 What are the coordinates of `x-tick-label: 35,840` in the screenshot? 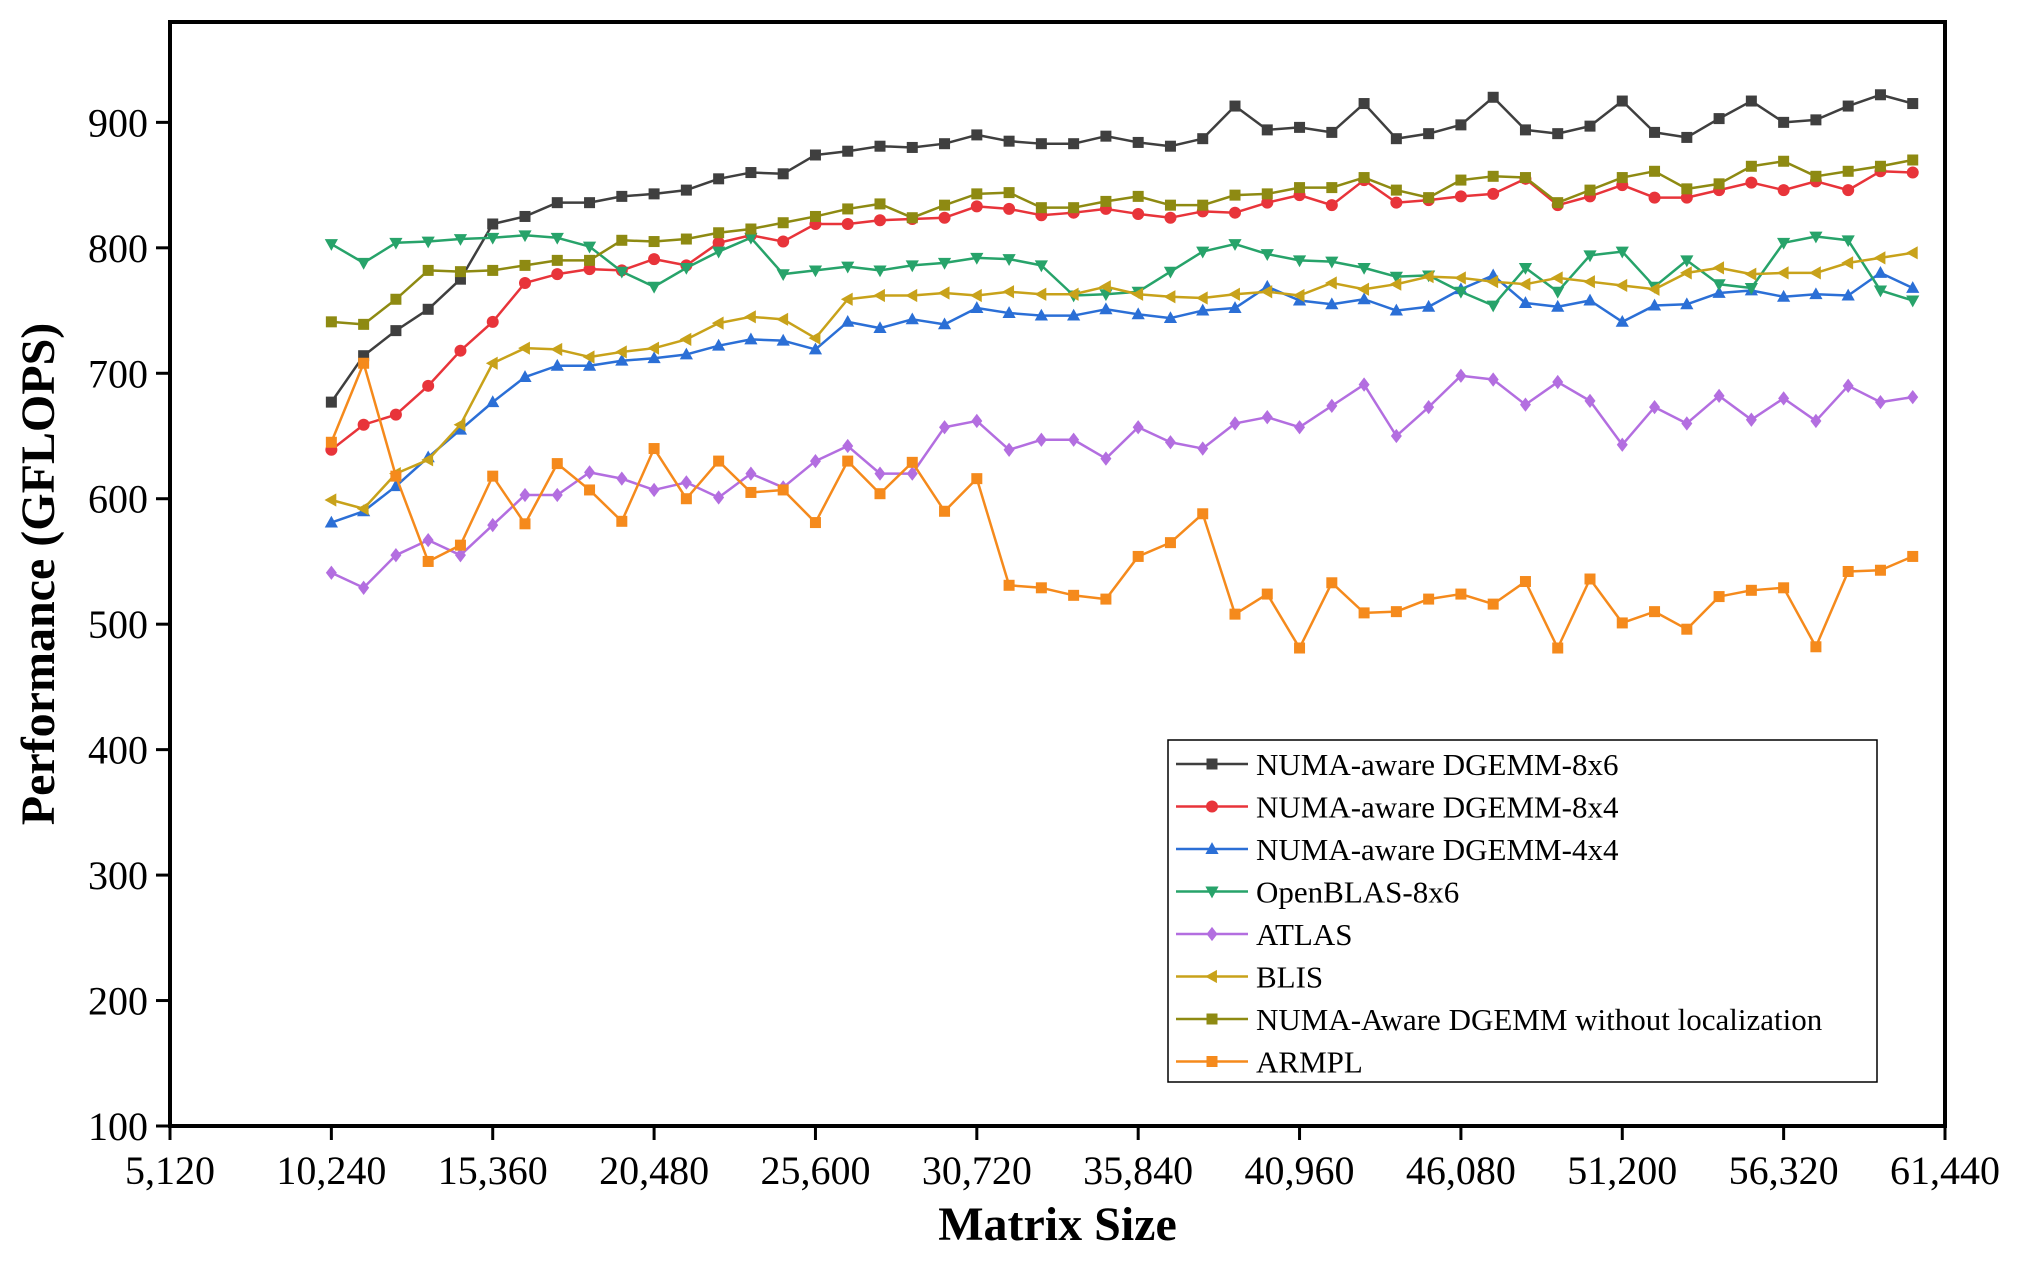 It's located at (1138, 1170).